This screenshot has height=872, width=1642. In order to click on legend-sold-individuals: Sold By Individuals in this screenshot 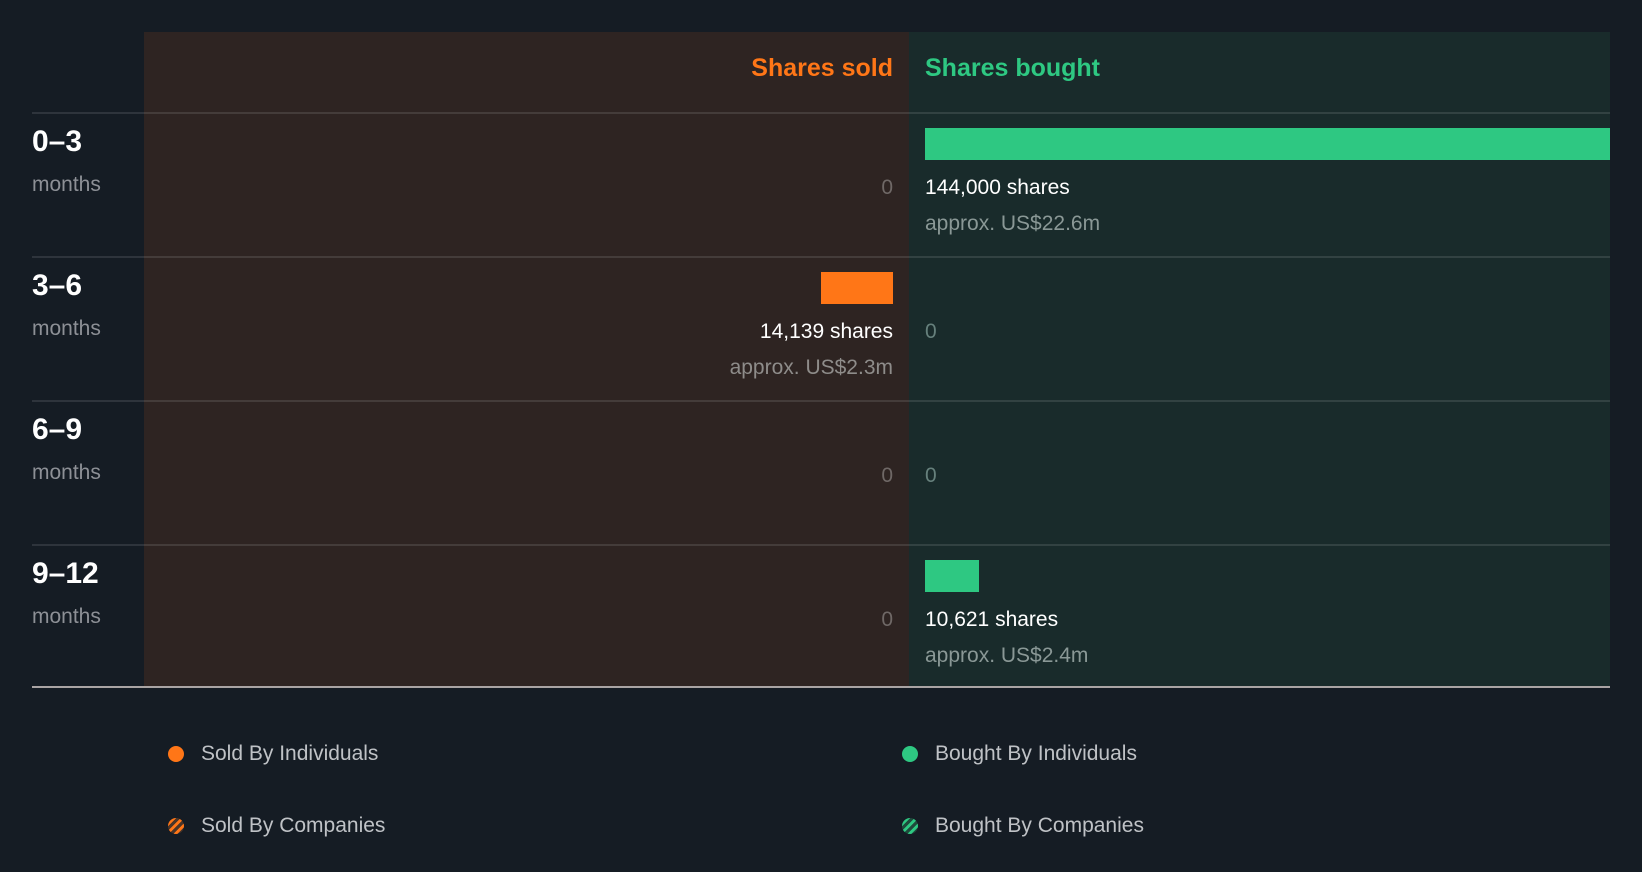, I will do `click(273, 754)`.